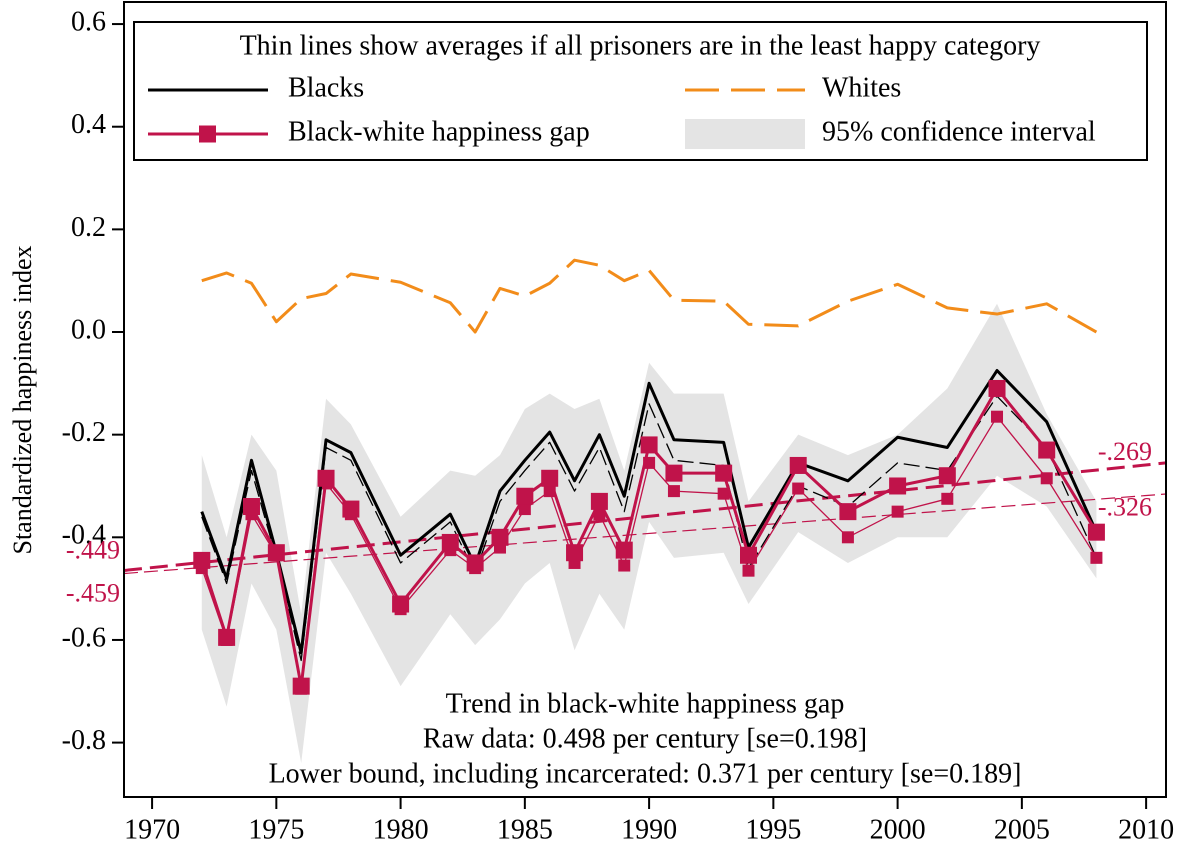 The width and height of the screenshot is (1186, 855). I want to click on x-tick-label: 1975, so click(276, 829).